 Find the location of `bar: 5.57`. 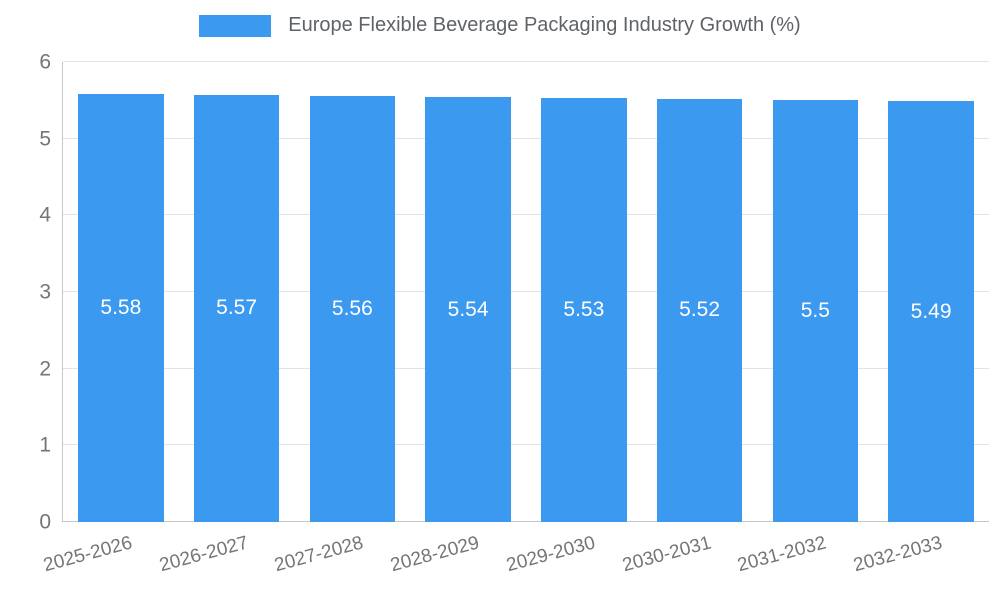

bar: 5.57 is located at coordinates (236, 308).